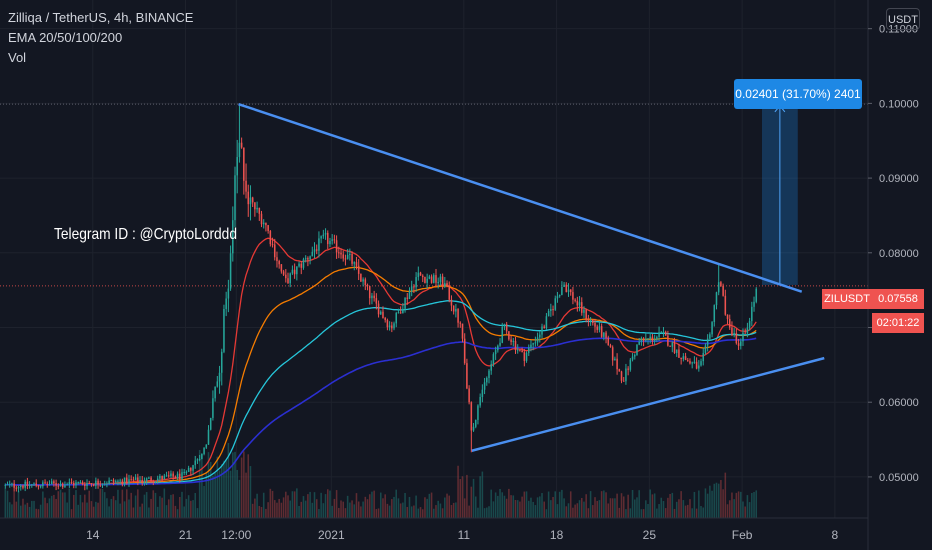  Describe the element at coordinates (898, 323) in the screenshot. I see `bar-countdown-tag: 02:01:22` at that location.